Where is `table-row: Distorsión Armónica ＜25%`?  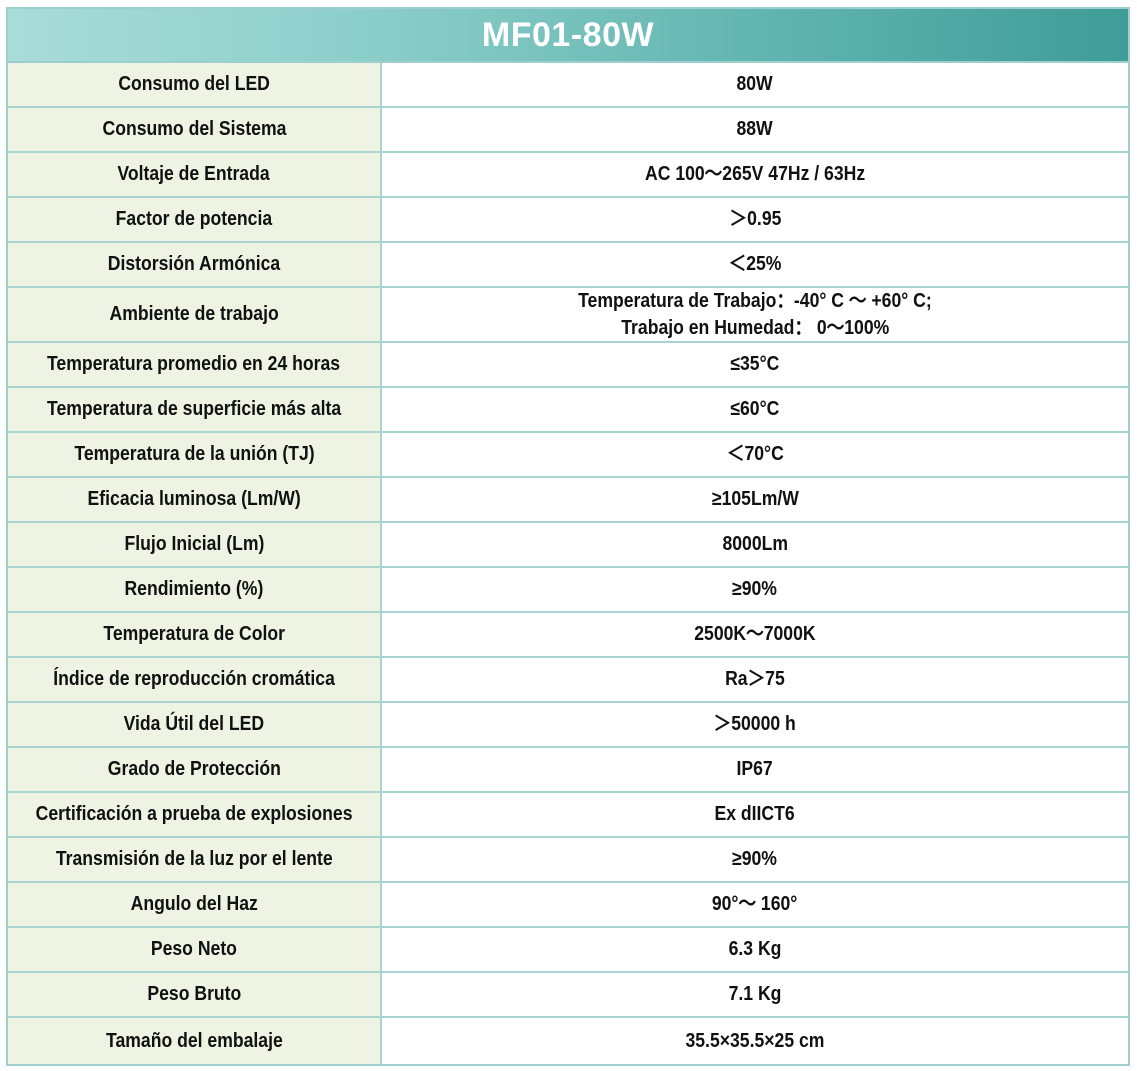 table-row: Distorsión Armónica ＜25% is located at coordinates (568, 265).